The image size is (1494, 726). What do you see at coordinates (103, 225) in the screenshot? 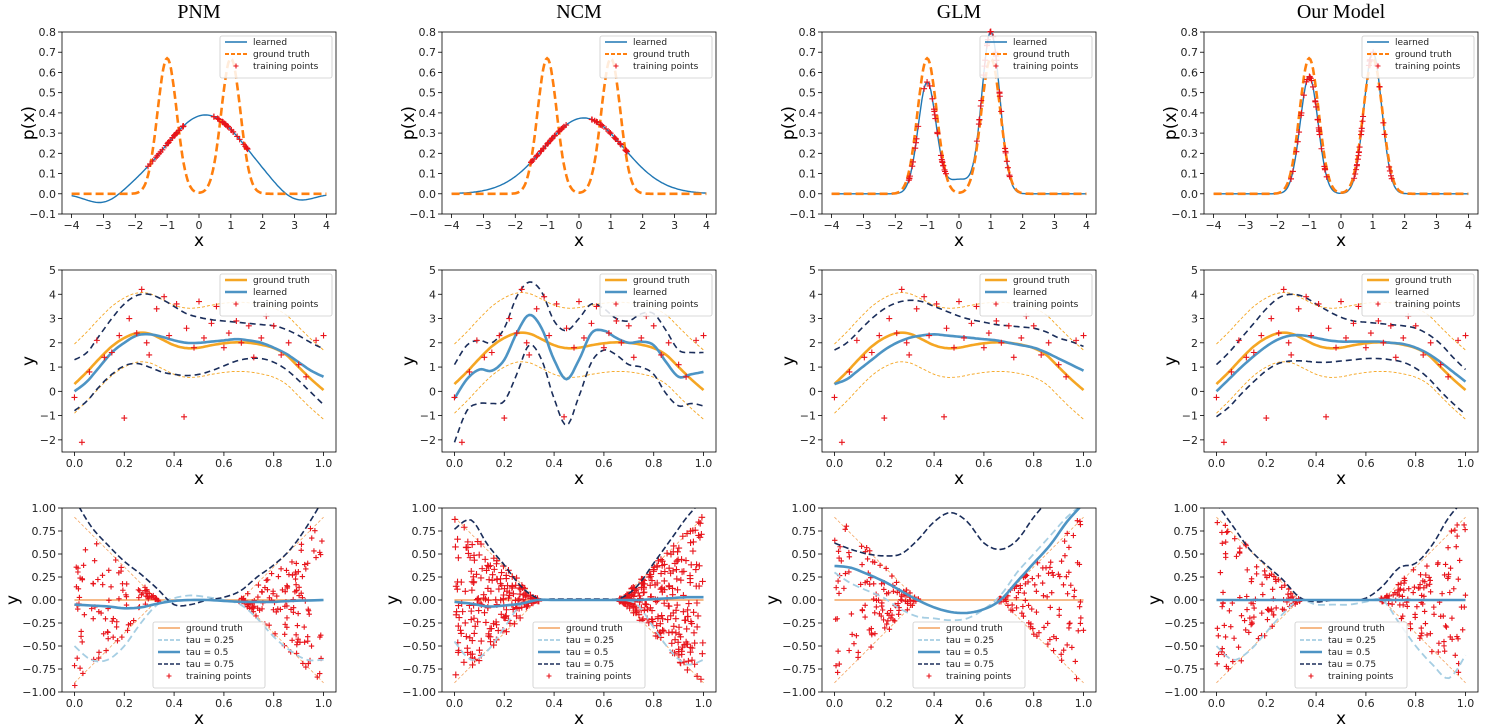
I see `x-tick-label: −3` at bounding box center [103, 225].